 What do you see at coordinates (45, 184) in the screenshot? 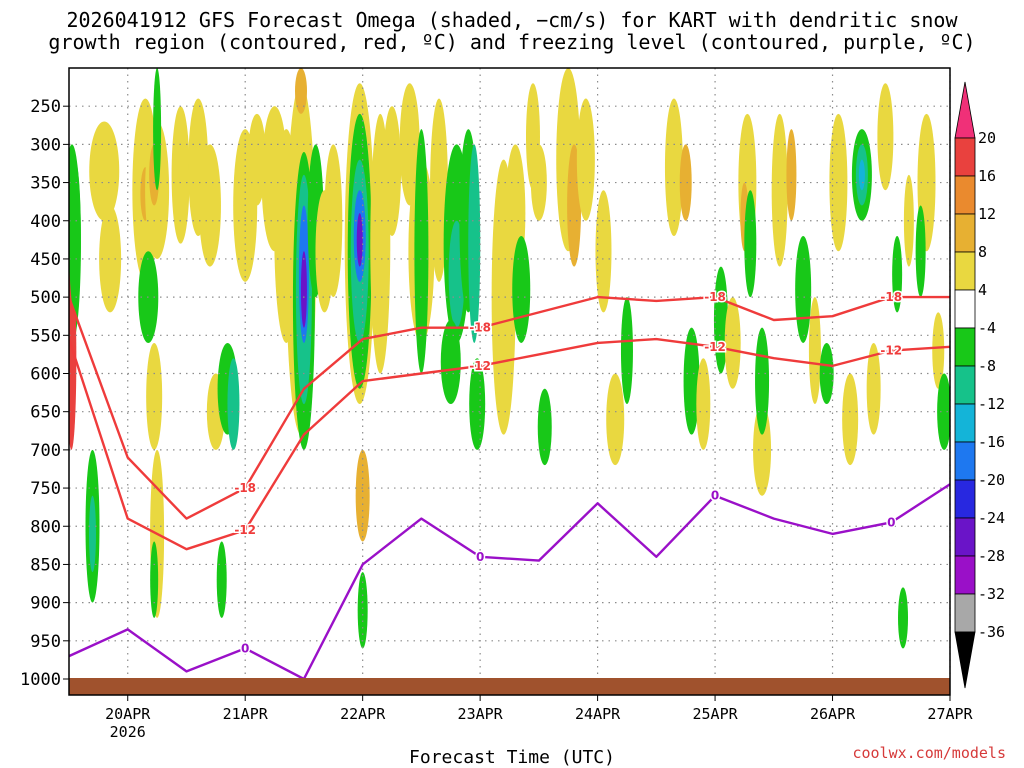
I see `y-tick-label: 350` at bounding box center [45, 184].